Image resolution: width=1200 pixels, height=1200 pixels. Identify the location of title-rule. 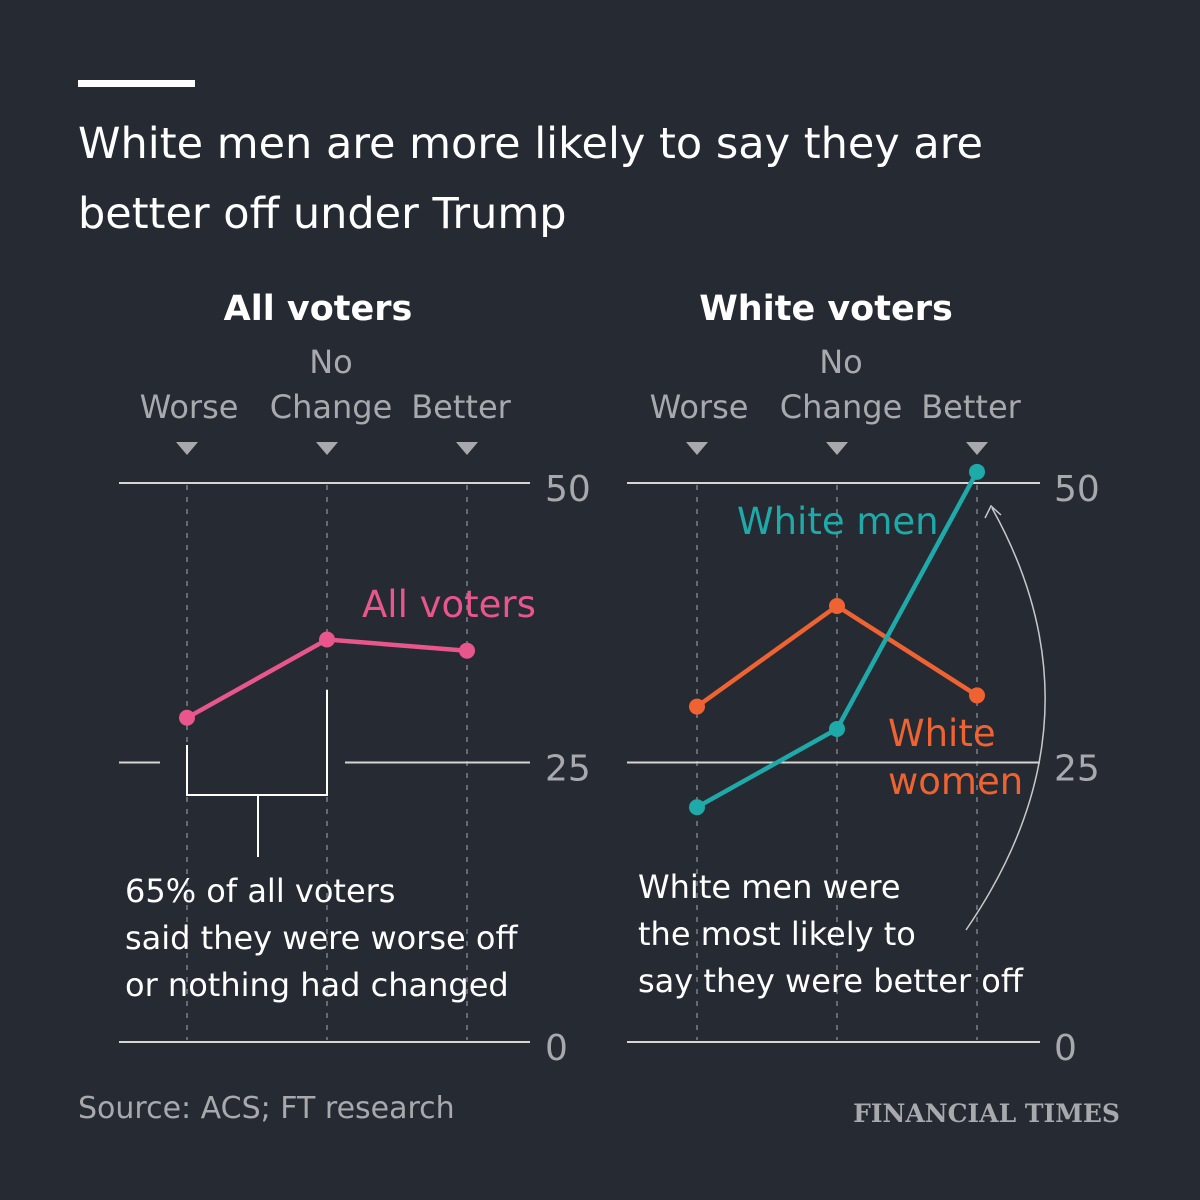
(136, 83).